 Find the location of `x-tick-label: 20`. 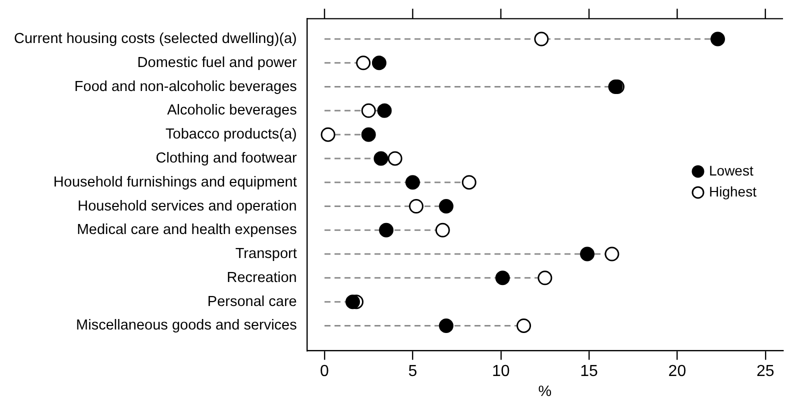

x-tick-label: 20 is located at coordinates (677, 371).